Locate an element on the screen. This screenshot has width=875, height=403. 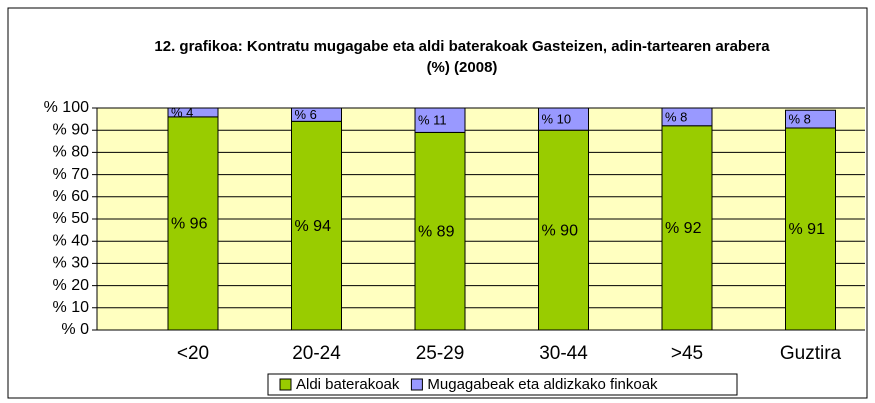
y-tick-label: % 80 is located at coordinates (71, 152).